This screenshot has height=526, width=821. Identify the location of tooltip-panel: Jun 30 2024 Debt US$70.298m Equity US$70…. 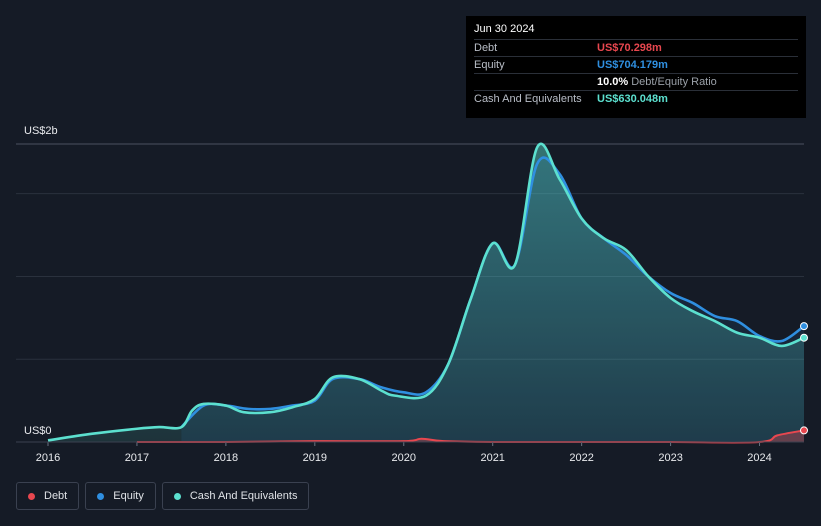
(636, 67).